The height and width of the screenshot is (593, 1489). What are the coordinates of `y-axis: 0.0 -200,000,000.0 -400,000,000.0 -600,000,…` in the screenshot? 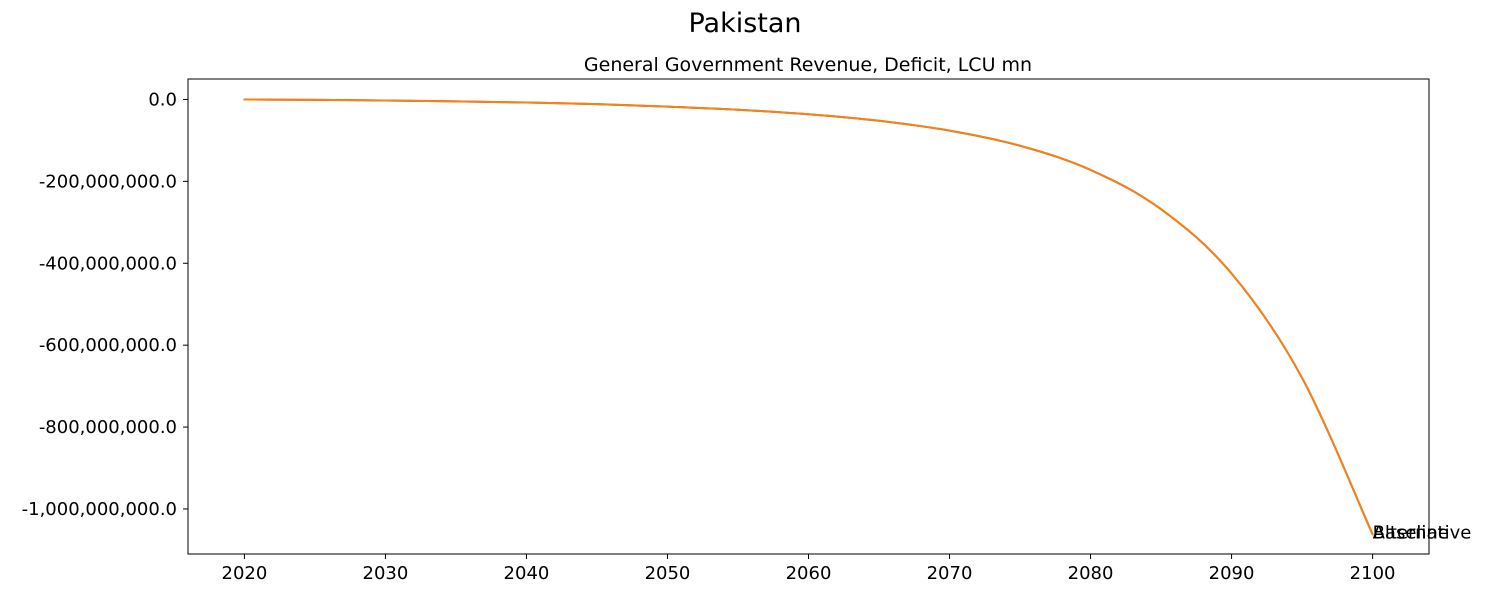 It's located at (105, 304).